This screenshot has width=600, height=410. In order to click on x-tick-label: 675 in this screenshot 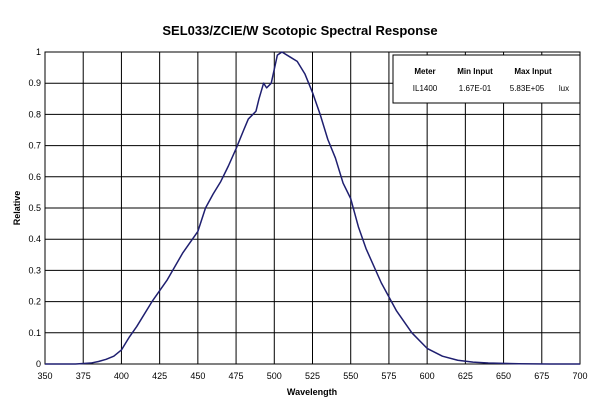, I will do `click(541, 376)`.